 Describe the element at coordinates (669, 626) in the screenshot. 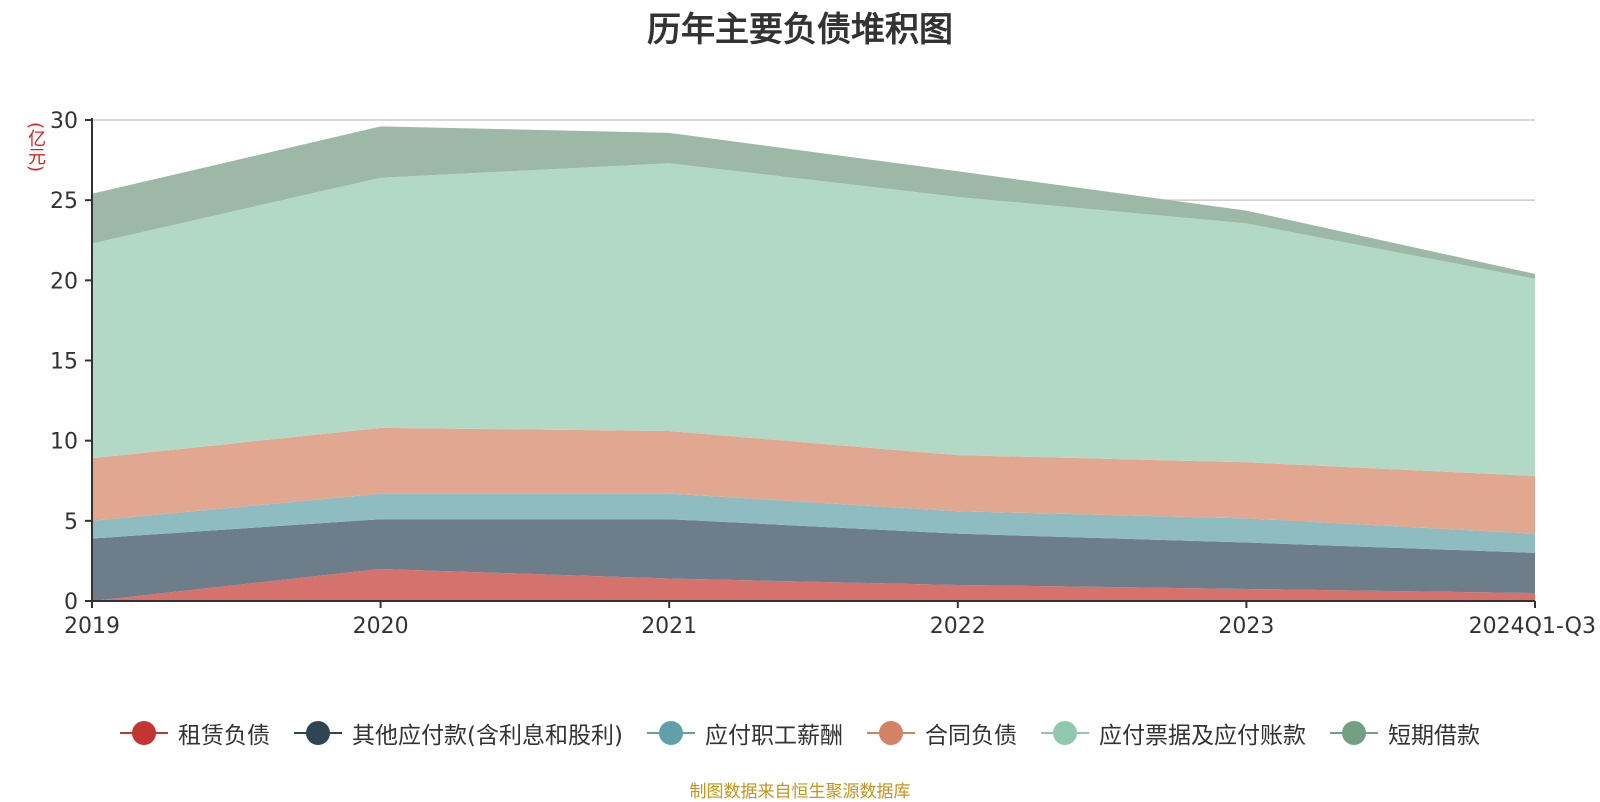

I see `x-tick-label-2021: 2021` at that location.